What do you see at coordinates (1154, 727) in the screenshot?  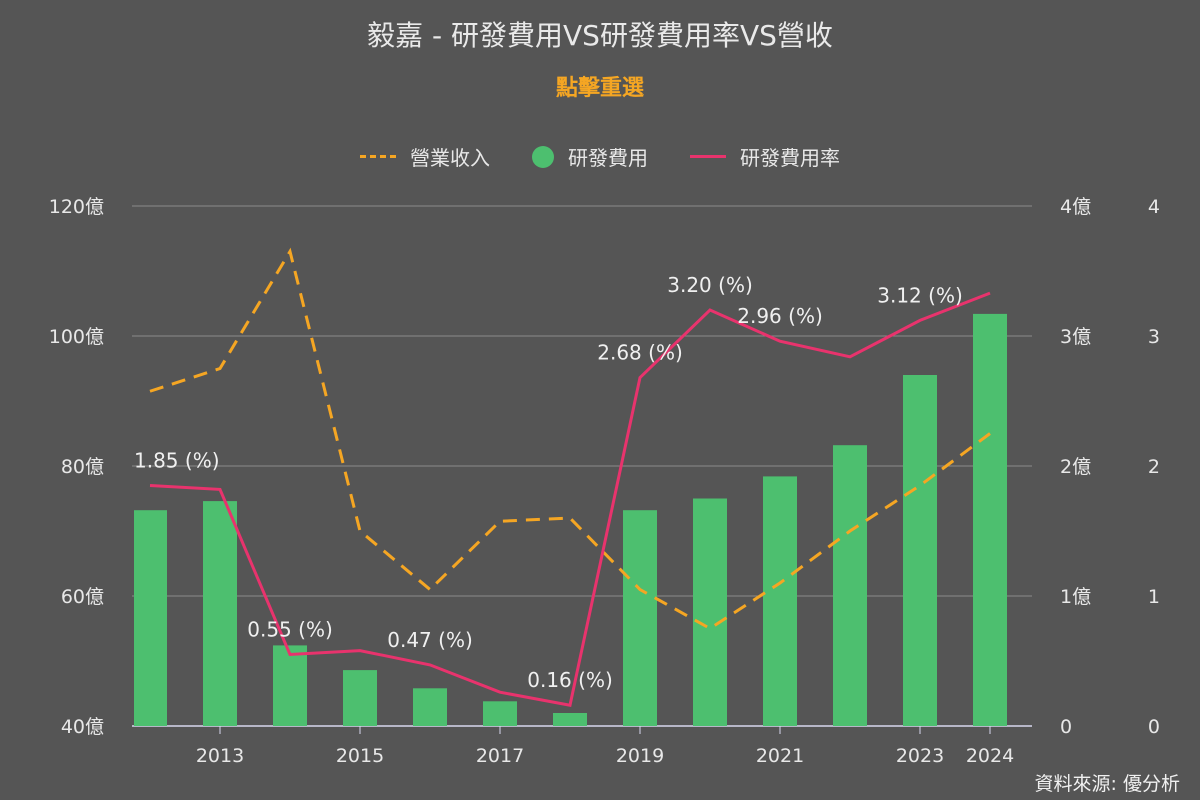 I see `right-axis-tick-label: 0` at bounding box center [1154, 727].